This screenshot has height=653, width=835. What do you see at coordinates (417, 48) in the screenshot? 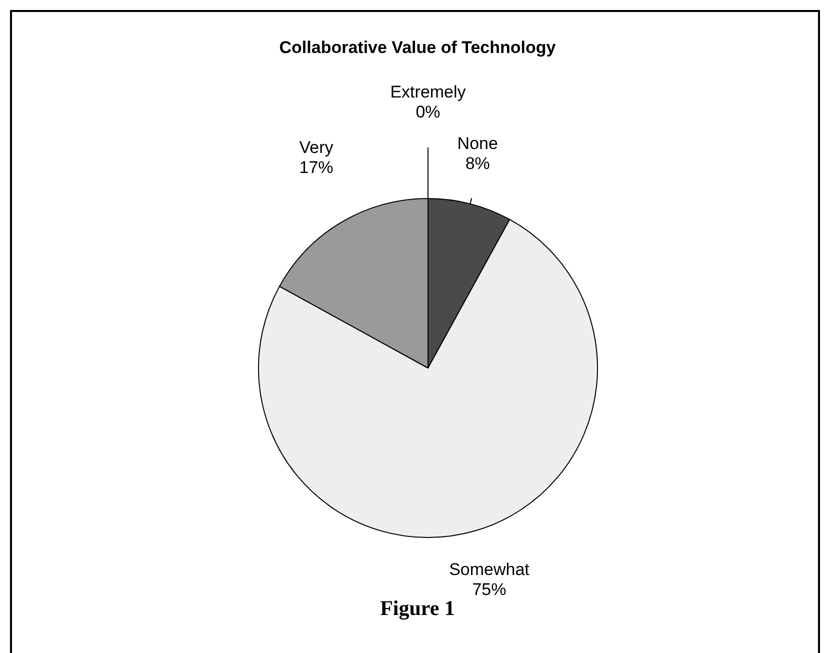
I see `chart-title: Collaborative Value of Technology` at bounding box center [417, 48].